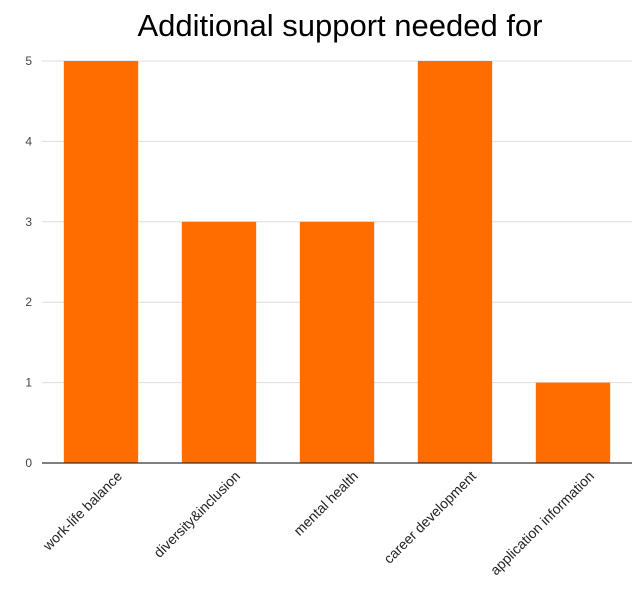  I want to click on x-tick-label: mental health, so click(325, 503).